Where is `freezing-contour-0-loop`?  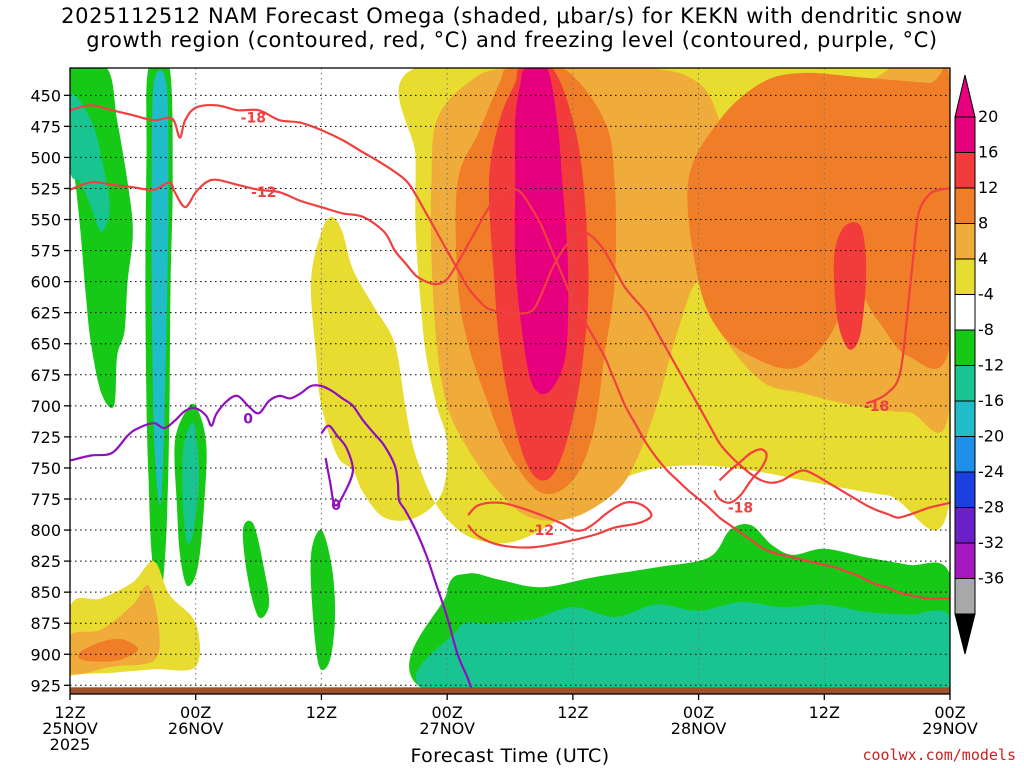
freezing-contour-0-loop is located at coordinates (337, 465).